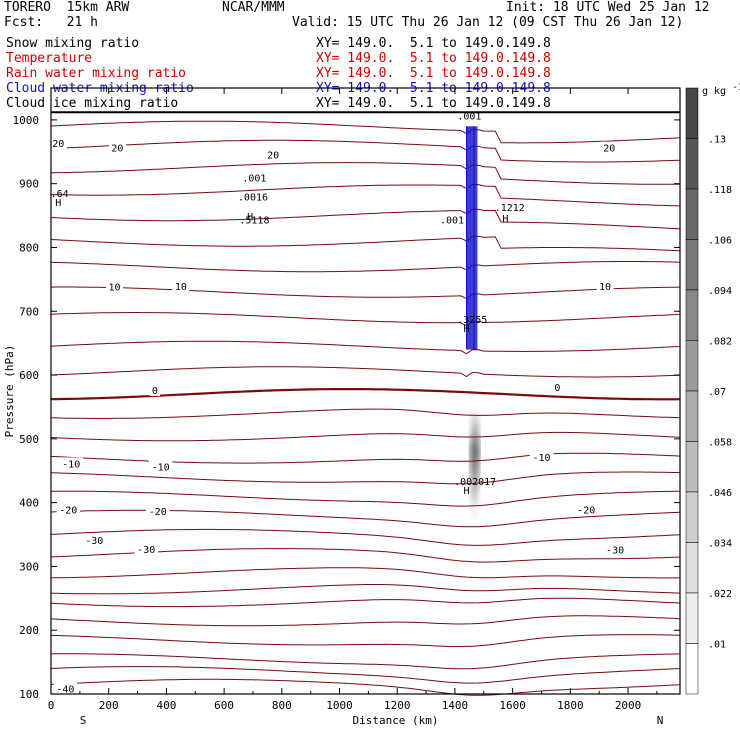 The image size is (740, 740). What do you see at coordinates (433, 58) in the screenshot?
I see `legend-temperature-xy: XY= 149.0. 5.1 to 149.0.149.8` at bounding box center [433, 58].